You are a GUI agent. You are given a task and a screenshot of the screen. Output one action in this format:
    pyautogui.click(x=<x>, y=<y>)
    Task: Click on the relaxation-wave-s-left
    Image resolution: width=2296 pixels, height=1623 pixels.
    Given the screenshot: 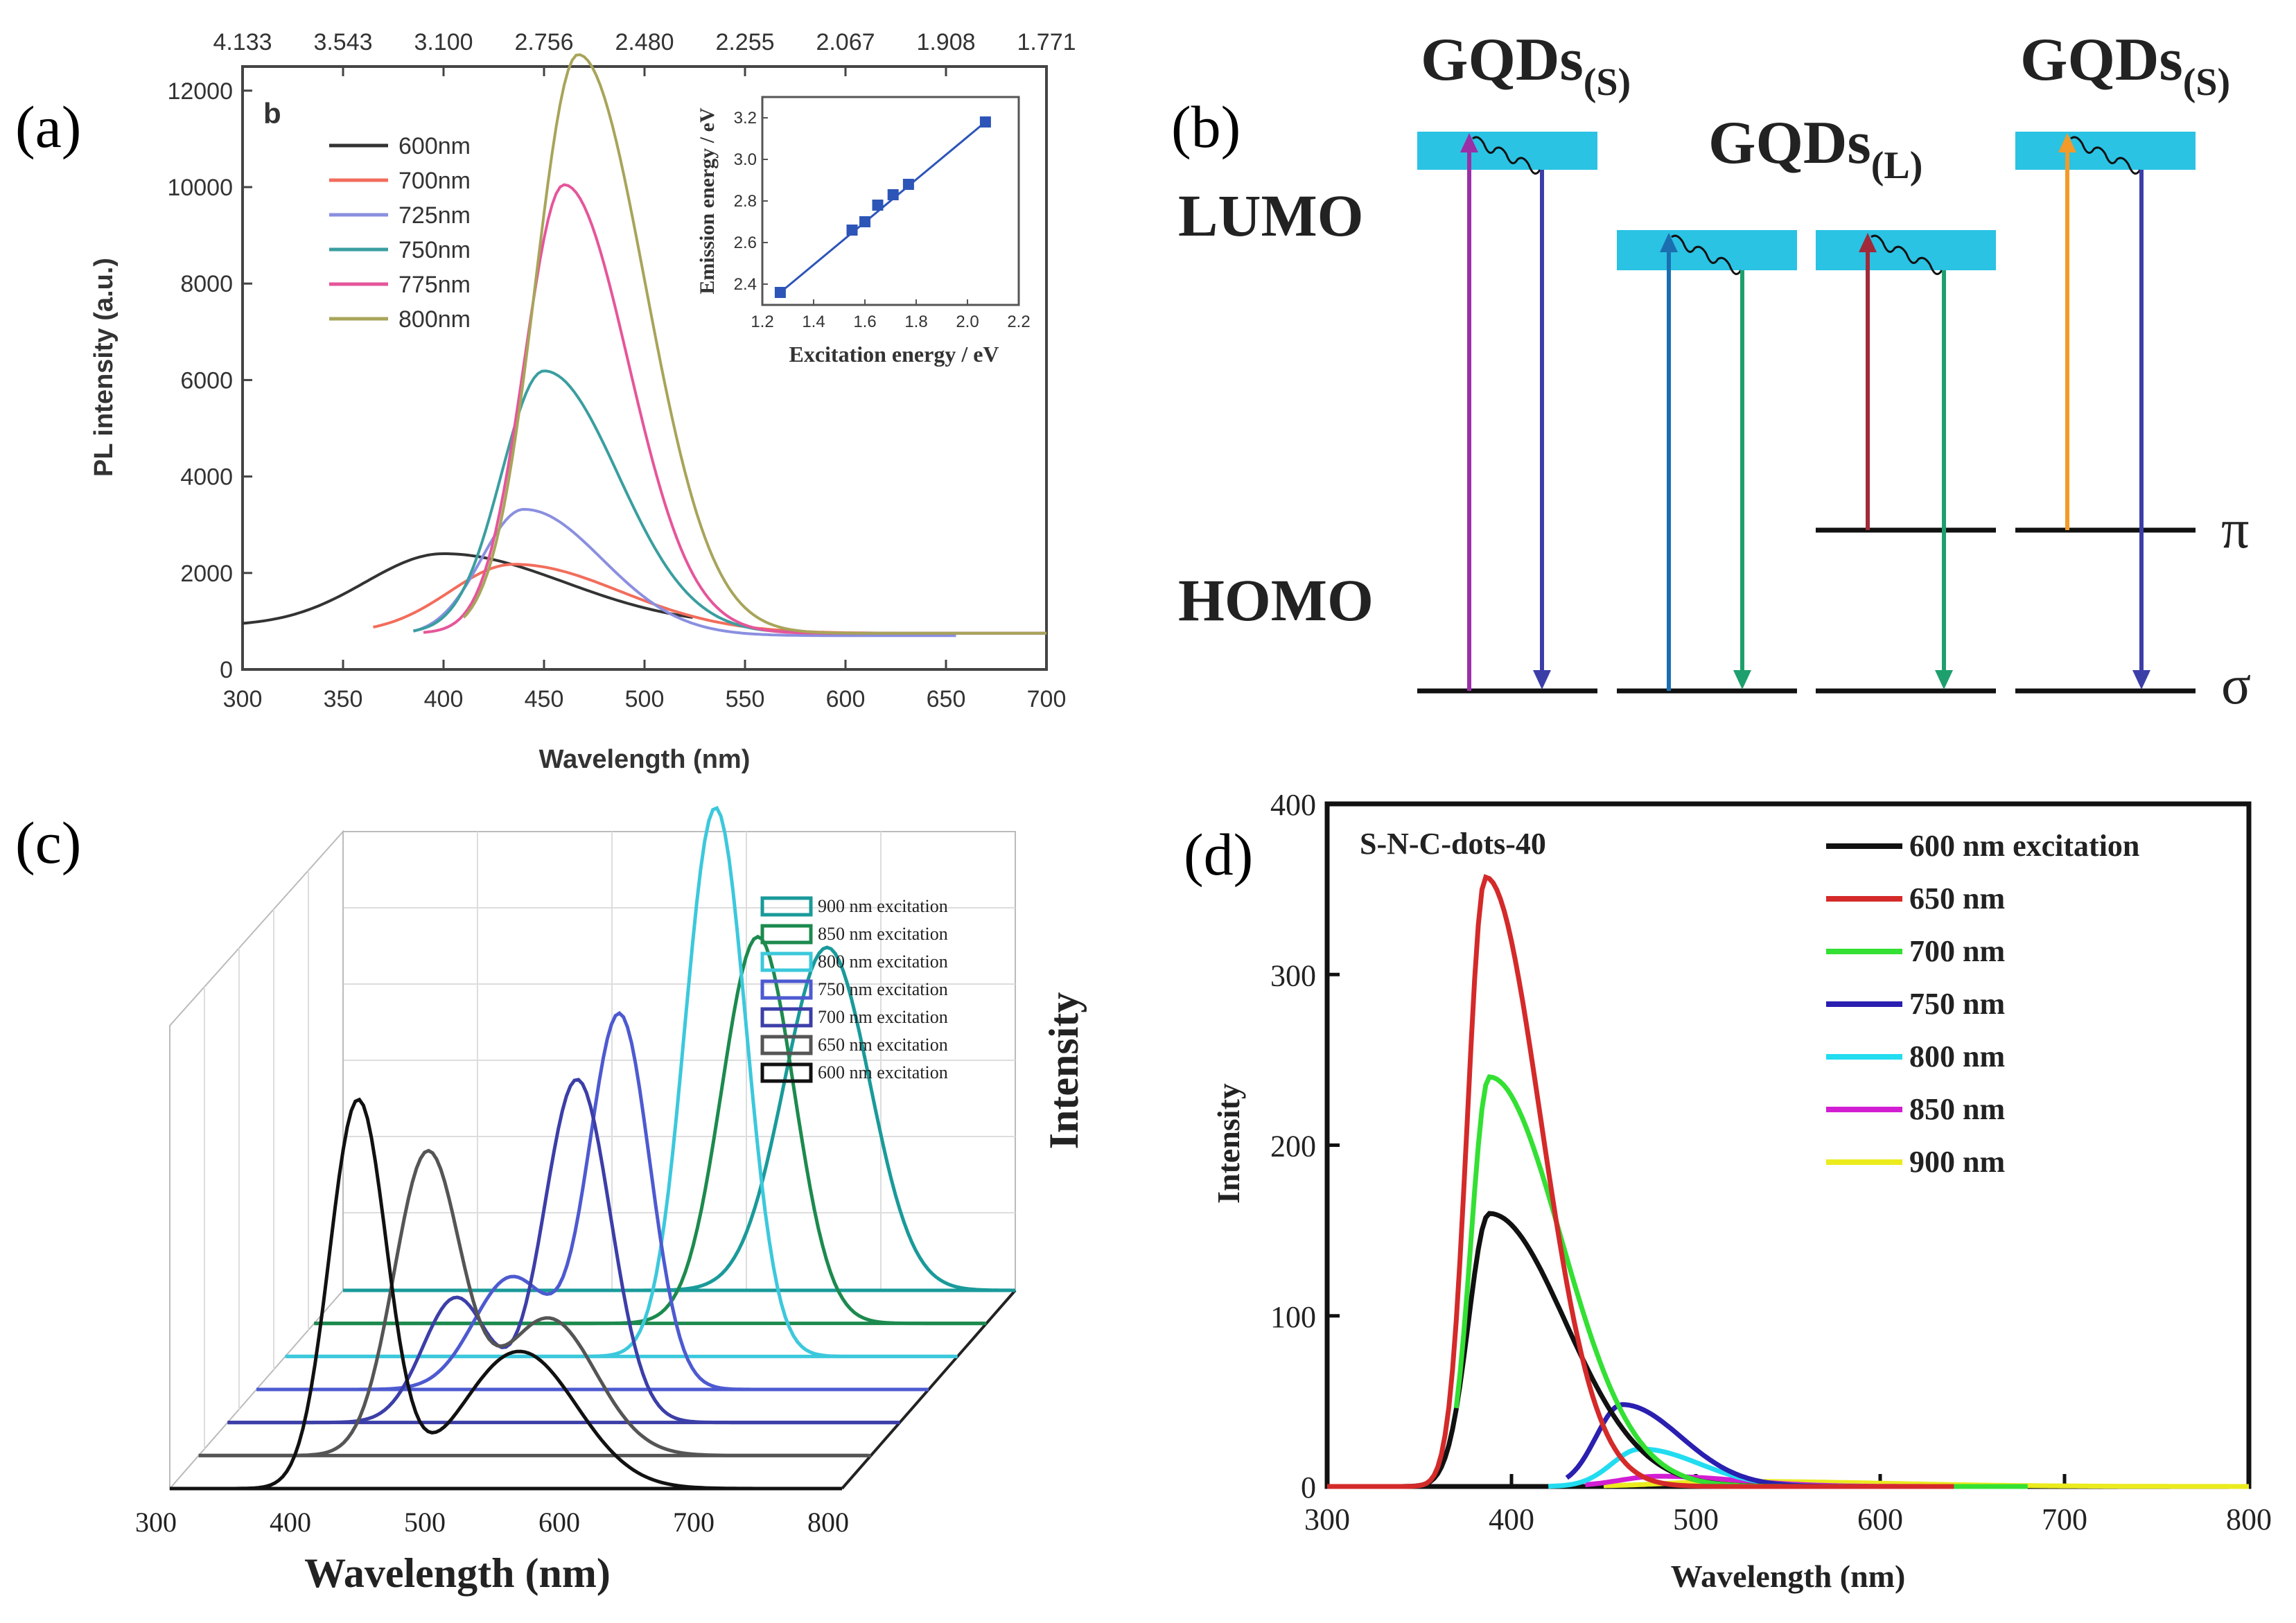 What is the action you would take?
    pyautogui.click(x=1506, y=155)
    